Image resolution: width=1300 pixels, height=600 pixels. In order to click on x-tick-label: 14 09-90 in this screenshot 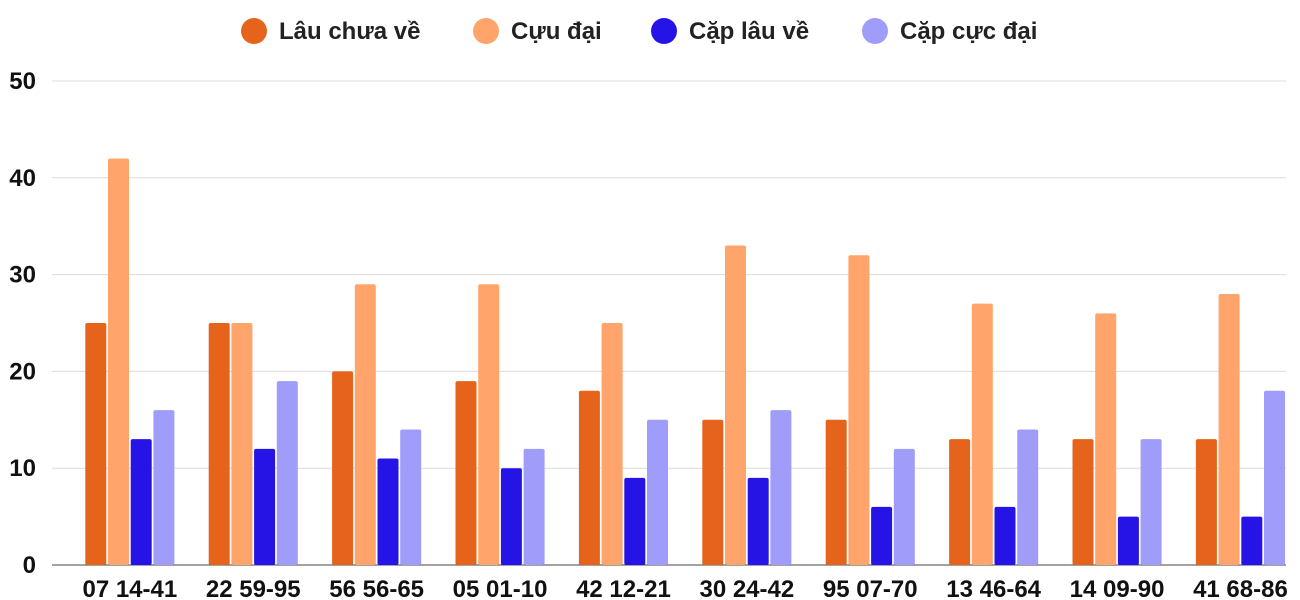, I will do `click(1117, 588)`.